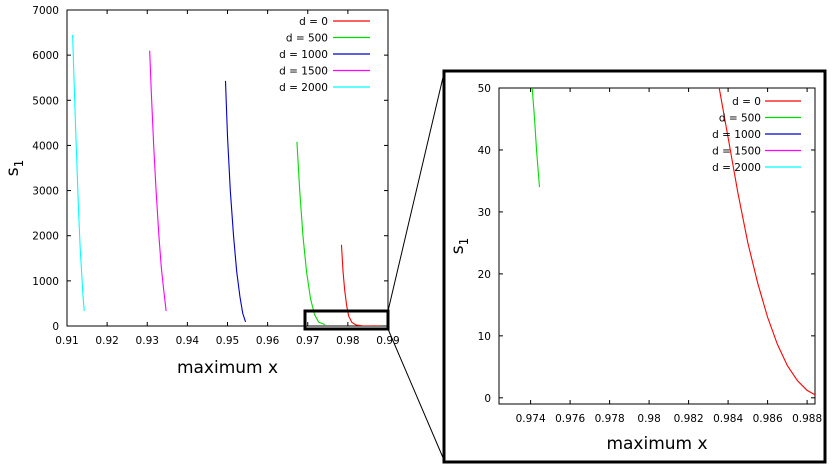  Describe the element at coordinates (768, 419) in the screenshot. I see `x-tick-label: 0.986` at that location.